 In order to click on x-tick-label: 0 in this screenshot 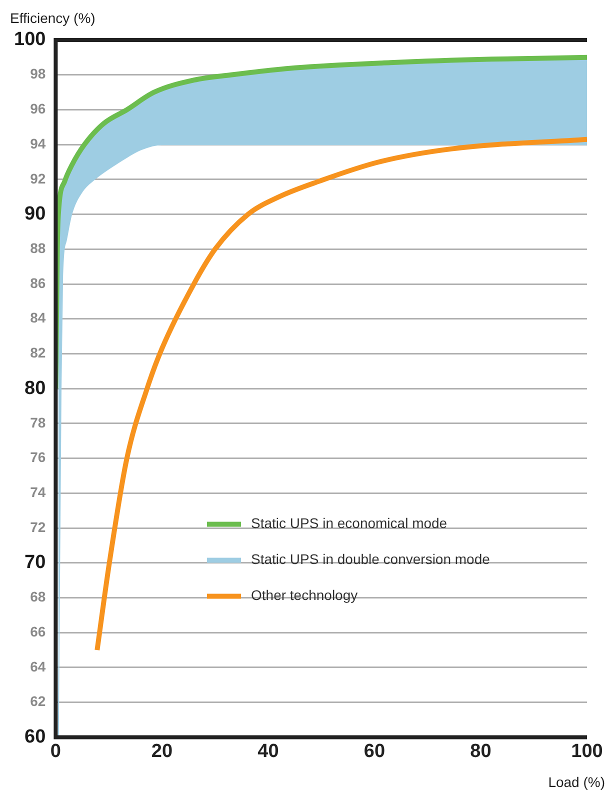, I will do `click(55, 751)`.